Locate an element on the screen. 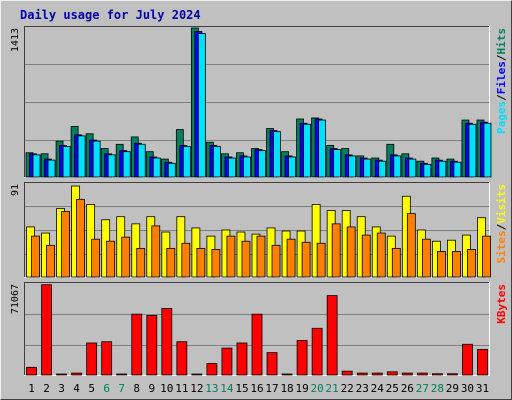  legend-pages: Pages is located at coordinates (501, 117).